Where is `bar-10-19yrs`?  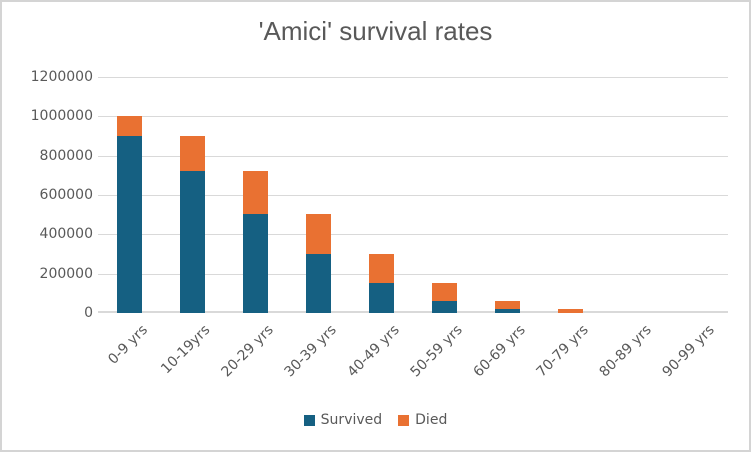 bar-10-19yrs is located at coordinates (192, 224).